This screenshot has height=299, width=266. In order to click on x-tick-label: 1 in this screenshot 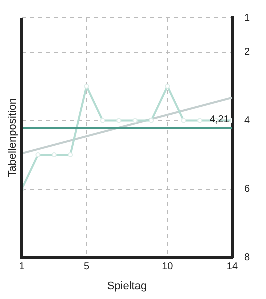, I will do `click(22, 267)`.